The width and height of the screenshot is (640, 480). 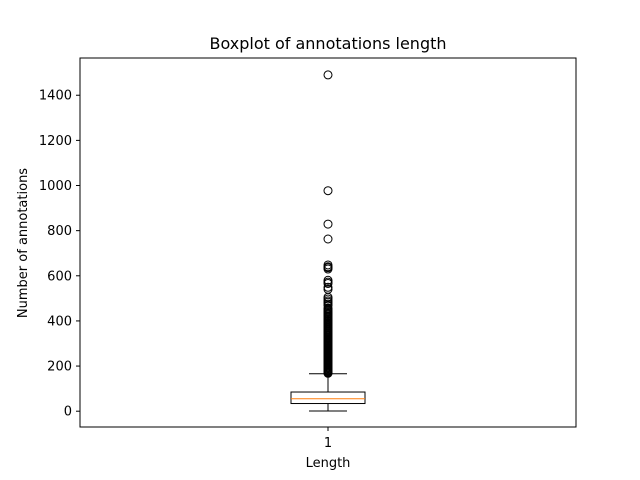 I want to click on y-tick-label: 1400, so click(x=55, y=96).